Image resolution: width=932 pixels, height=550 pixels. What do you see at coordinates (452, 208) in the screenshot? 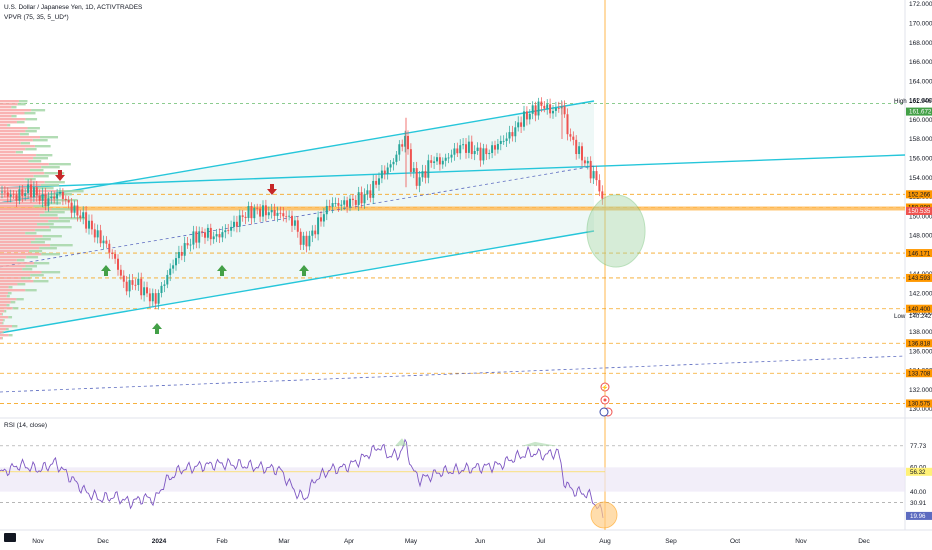
I see `current-price-band` at bounding box center [452, 208].